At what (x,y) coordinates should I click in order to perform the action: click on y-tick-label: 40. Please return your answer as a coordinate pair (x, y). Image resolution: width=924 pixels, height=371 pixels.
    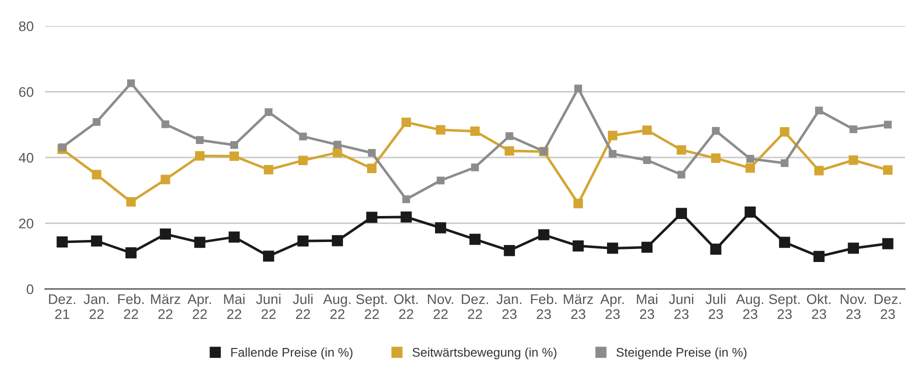
    Looking at the image, I should click on (26, 157).